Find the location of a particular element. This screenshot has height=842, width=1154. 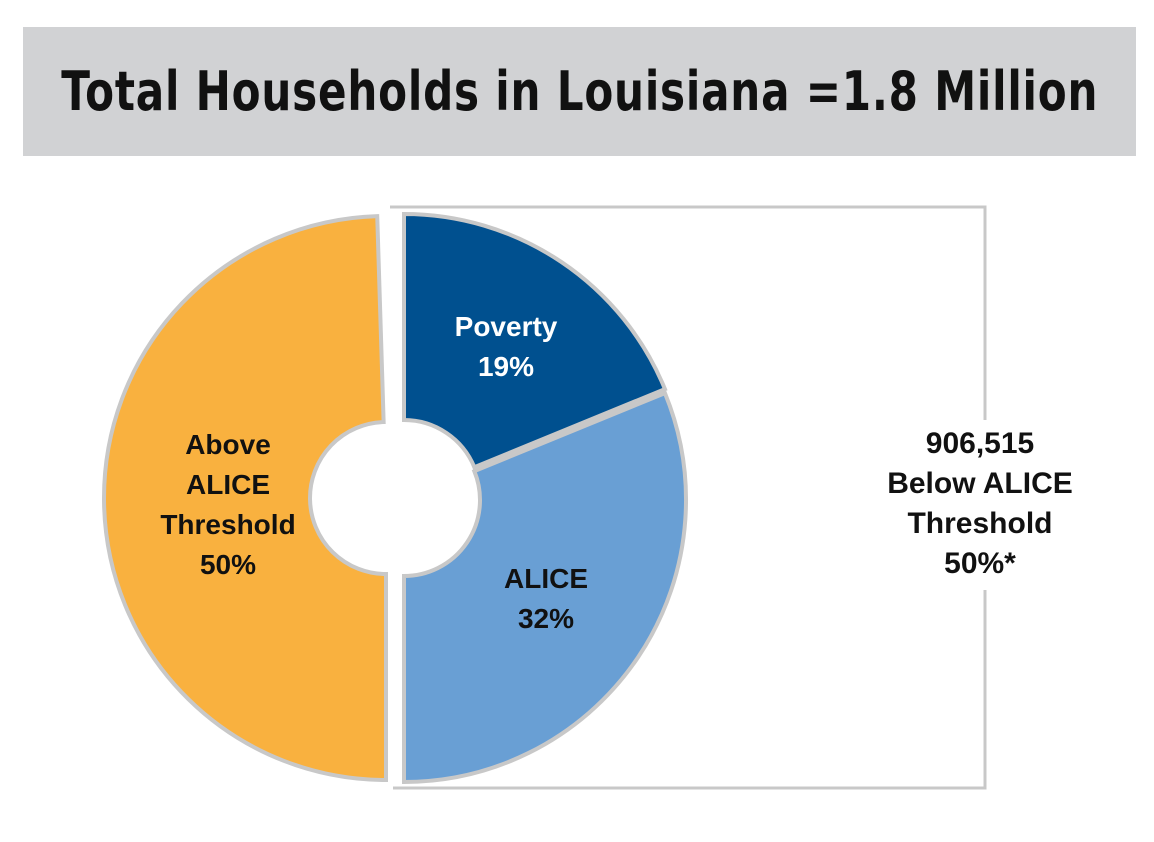

below-alice-label-line1: Below ALICE is located at coordinates (980, 483).